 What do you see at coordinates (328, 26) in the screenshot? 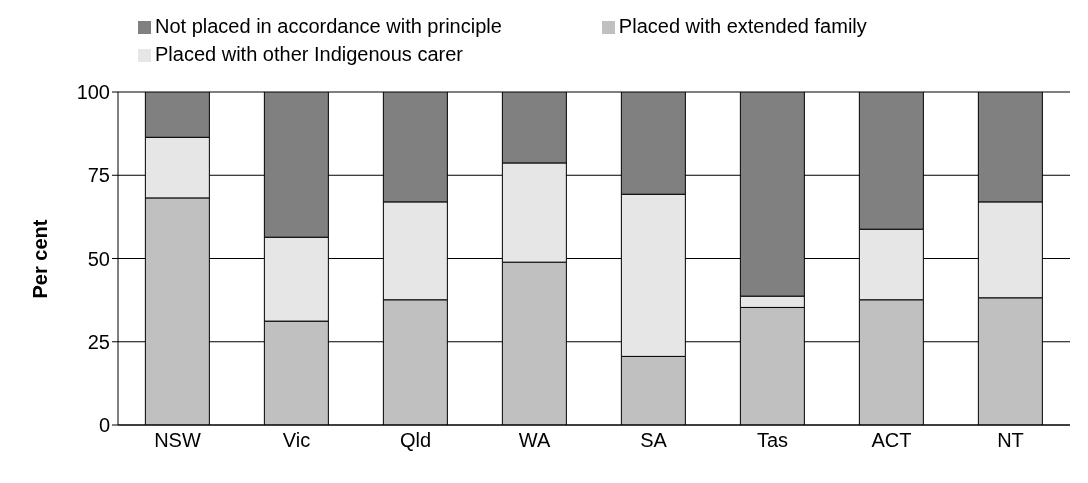
I see `legend-label: Not placed in accordance with principle` at bounding box center [328, 26].